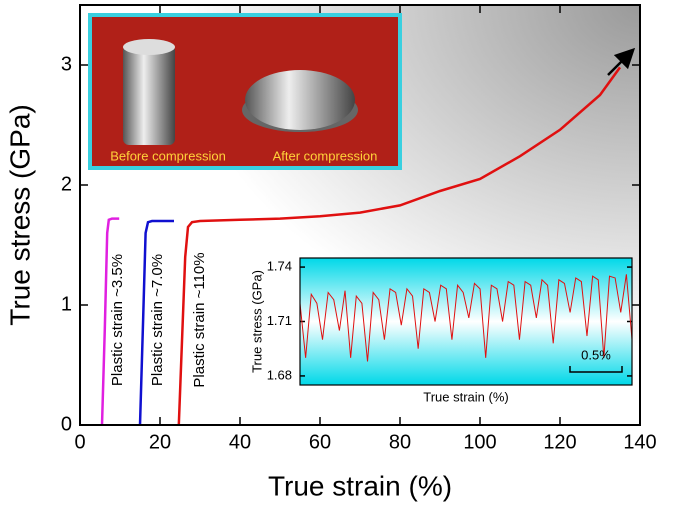 The width and height of the screenshot is (675, 514). Describe the element at coordinates (479, 442) in the screenshot. I see `x-tick-label: 100` at that location.